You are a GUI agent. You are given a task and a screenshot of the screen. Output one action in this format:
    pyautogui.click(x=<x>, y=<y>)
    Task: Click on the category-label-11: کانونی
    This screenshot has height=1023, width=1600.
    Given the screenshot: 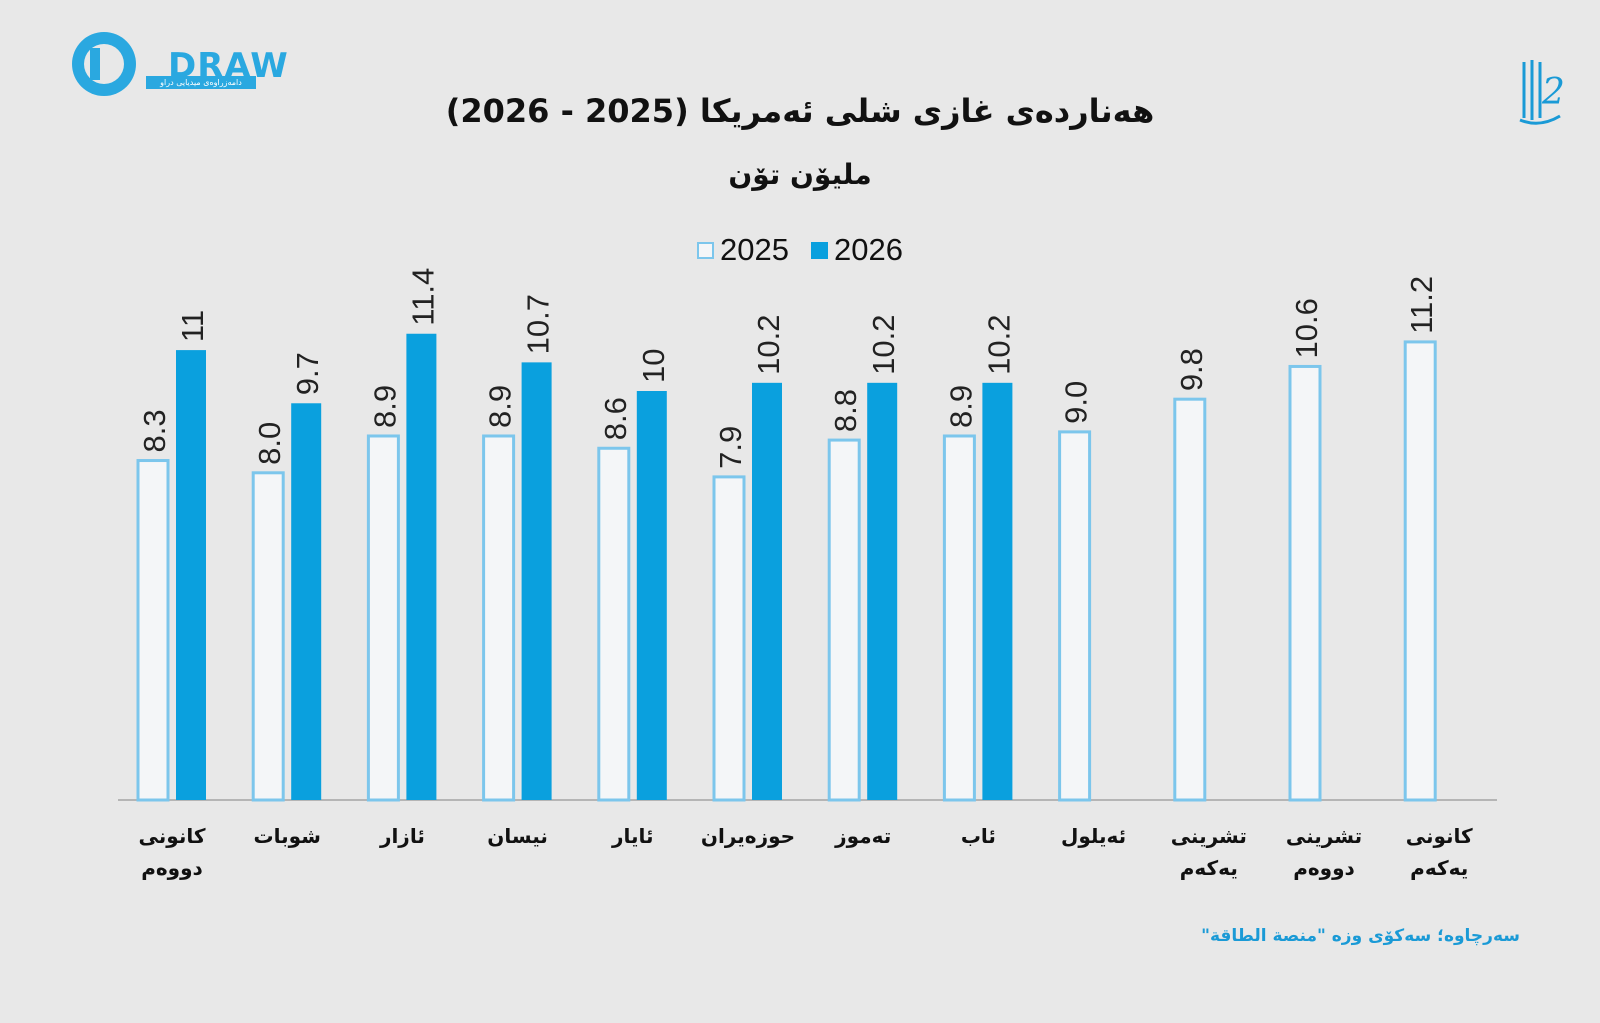 What is the action you would take?
    pyautogui.click(x=1439, y=836)
    